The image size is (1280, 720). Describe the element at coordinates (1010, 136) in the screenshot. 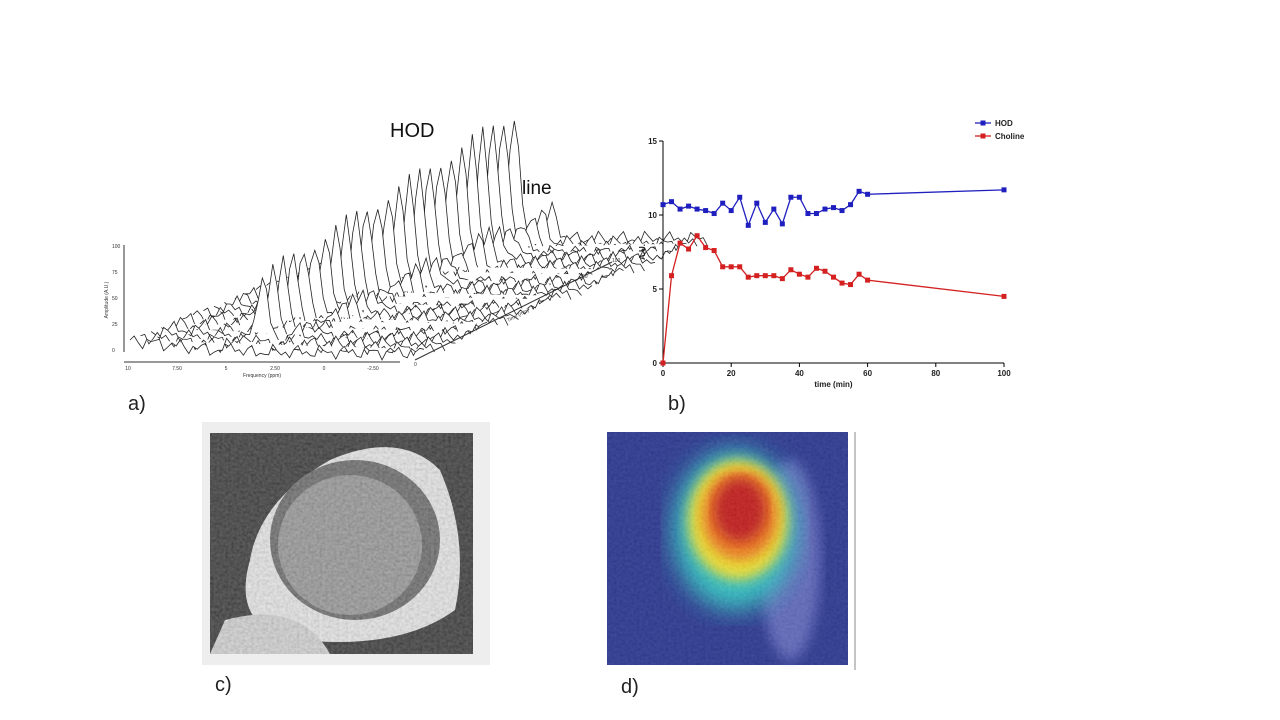

I see `legend-label: Choline` at that location.